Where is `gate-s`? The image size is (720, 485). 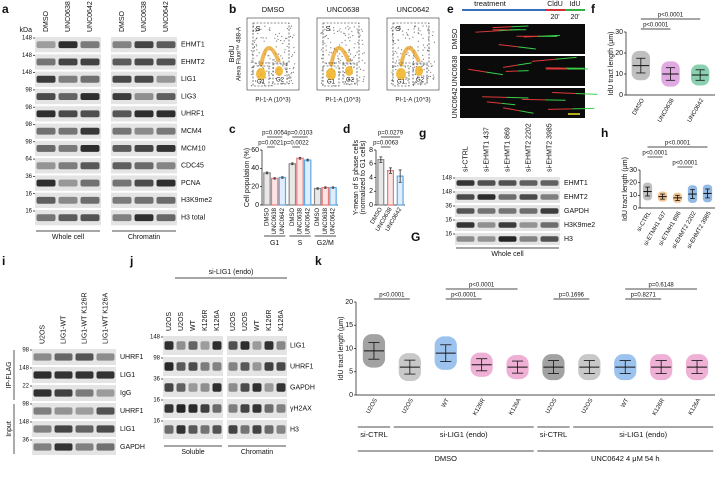
gate-s is located at coordinates (271, 43).